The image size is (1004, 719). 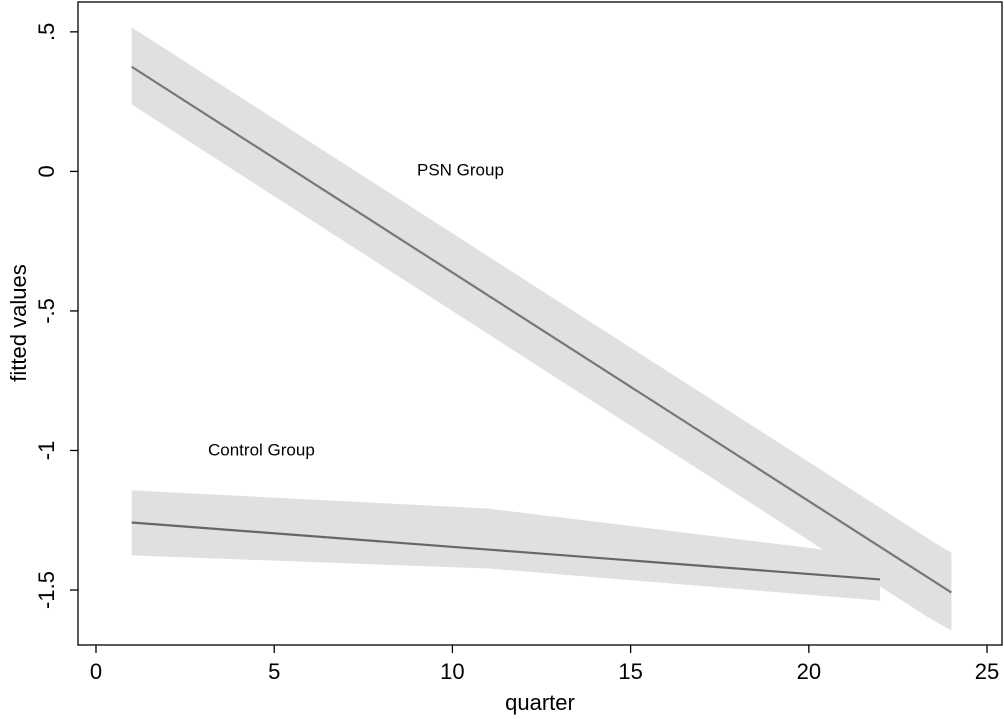 What do you see at coordinates (46, 451) in the screenshot?
I see `y-tick-label: -1` at bounding box center [46, 451].